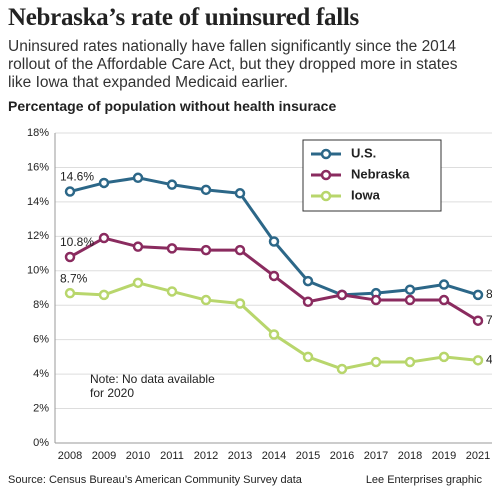  Describe the element at coordinates (342, 456) in the screenshot. I see `x-tick-label: 2016` at that location.